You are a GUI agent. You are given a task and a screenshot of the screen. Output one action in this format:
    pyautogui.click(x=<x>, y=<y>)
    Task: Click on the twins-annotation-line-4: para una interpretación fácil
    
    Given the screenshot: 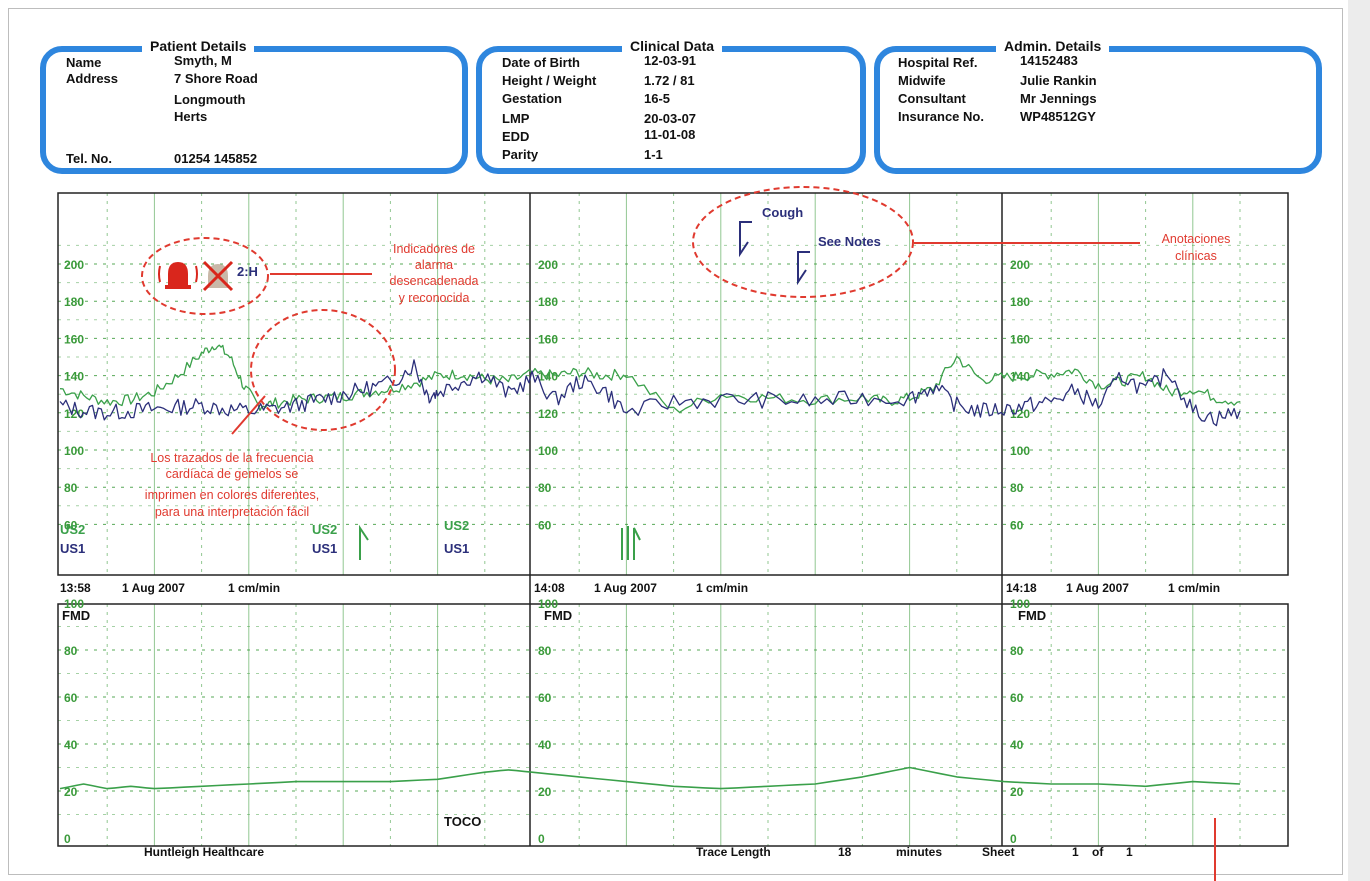 What is the action you would take?
    pyautogui.click(x=232, y=512)
    